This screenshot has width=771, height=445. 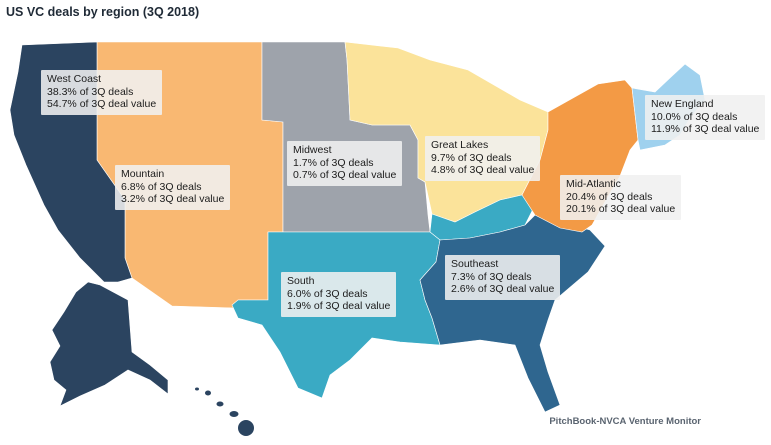 I want to click on source-credit: PitchBook-NVCA Venture Monitor, so click(x=625, y=421).